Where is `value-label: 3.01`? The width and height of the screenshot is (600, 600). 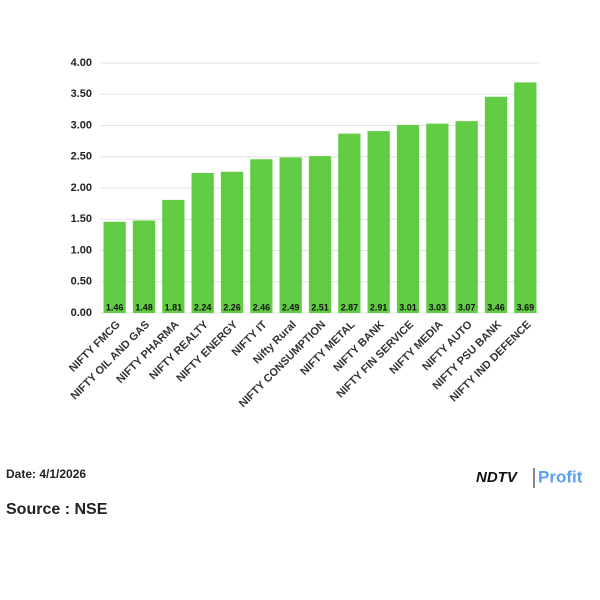 value-label: 3.01 is located at coordinates (408, 307).